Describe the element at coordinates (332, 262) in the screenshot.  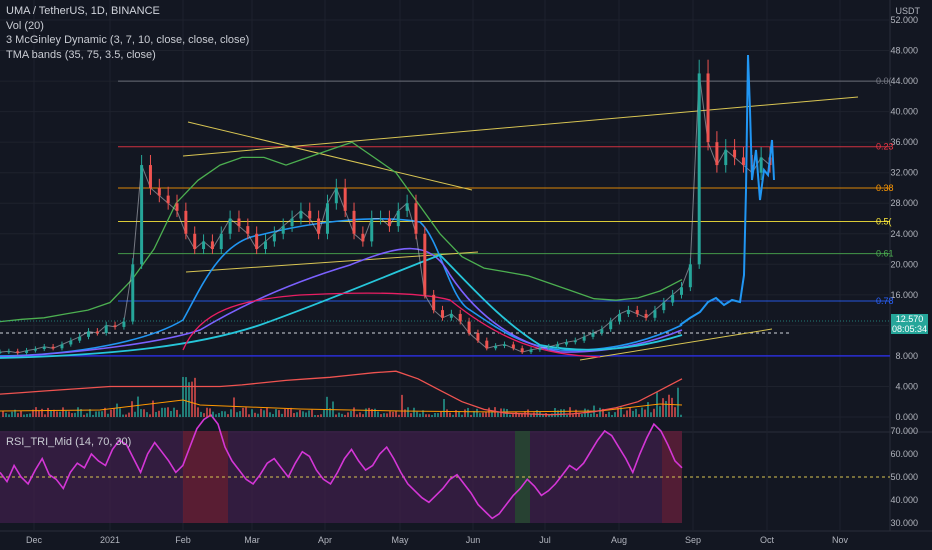
I see `trendline` at that location.